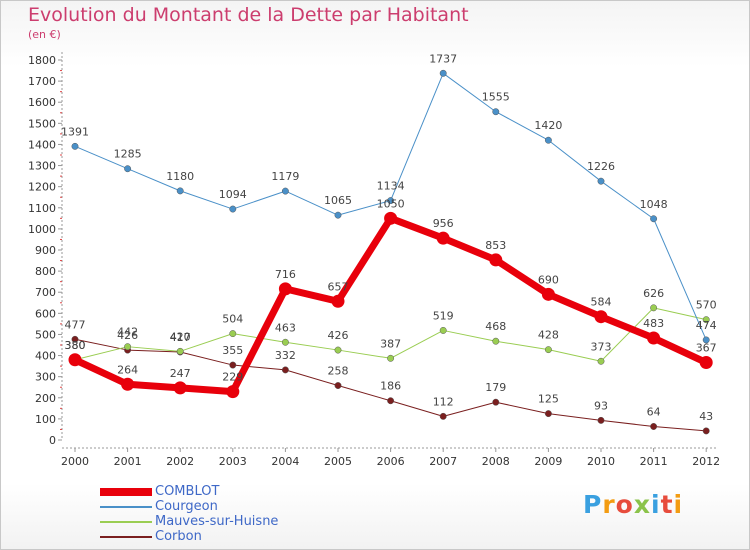 The width and height of the screenshot is (750, 550). I want to click on data-label-mauves-sur-huisne: 387, so click(390, 343).